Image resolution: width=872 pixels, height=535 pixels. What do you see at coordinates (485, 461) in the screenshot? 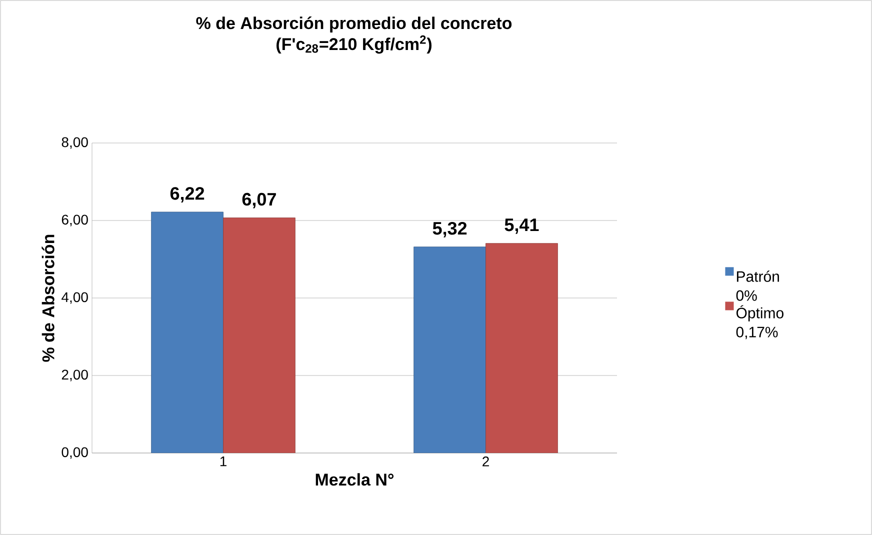
I see `x-tick-label: 2` at bounding box center [485, 461].